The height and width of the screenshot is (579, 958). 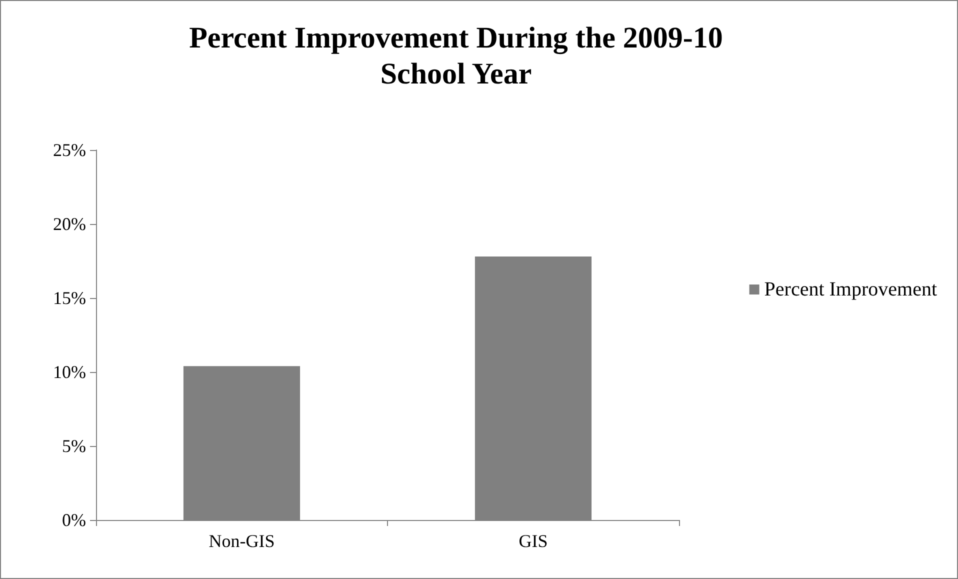 I want to click on y-tick-label: 25%, so click(x=69, y=150).